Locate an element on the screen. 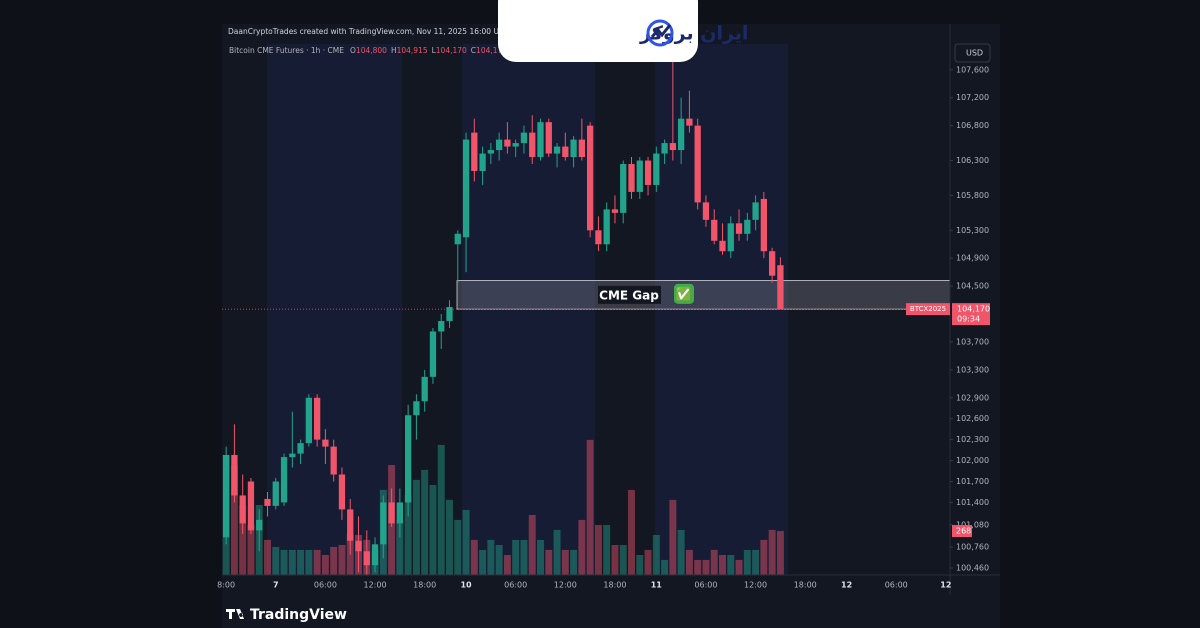  x-tick-label: 18:00 is located at coordinates (424, 585).